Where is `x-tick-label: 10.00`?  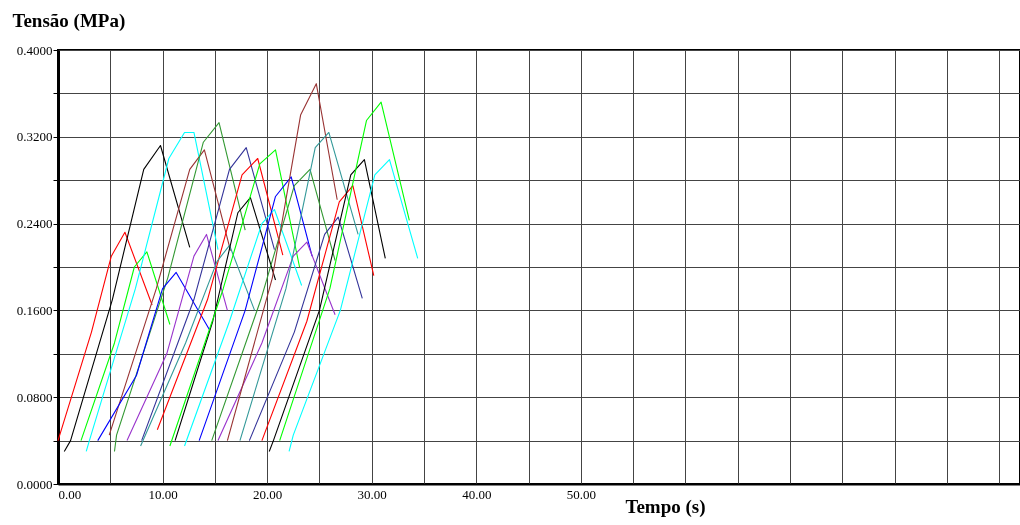 x-tick-label: 10.00 is located at coordinates (163, 494).